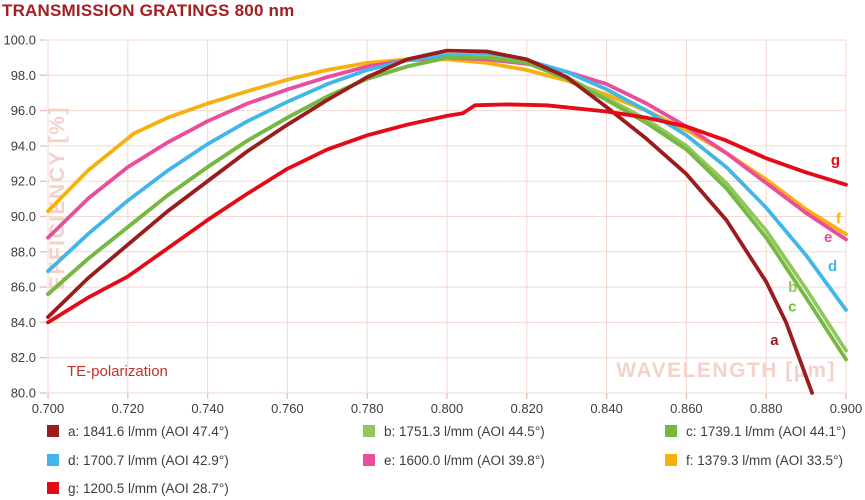 Image resolution: width=865 pixels, height=500 pixels. What do you see at coordinates (23, 216) in the screenshot?
I see `y-tick-label: 90.0` at bounding box center [23, 216].